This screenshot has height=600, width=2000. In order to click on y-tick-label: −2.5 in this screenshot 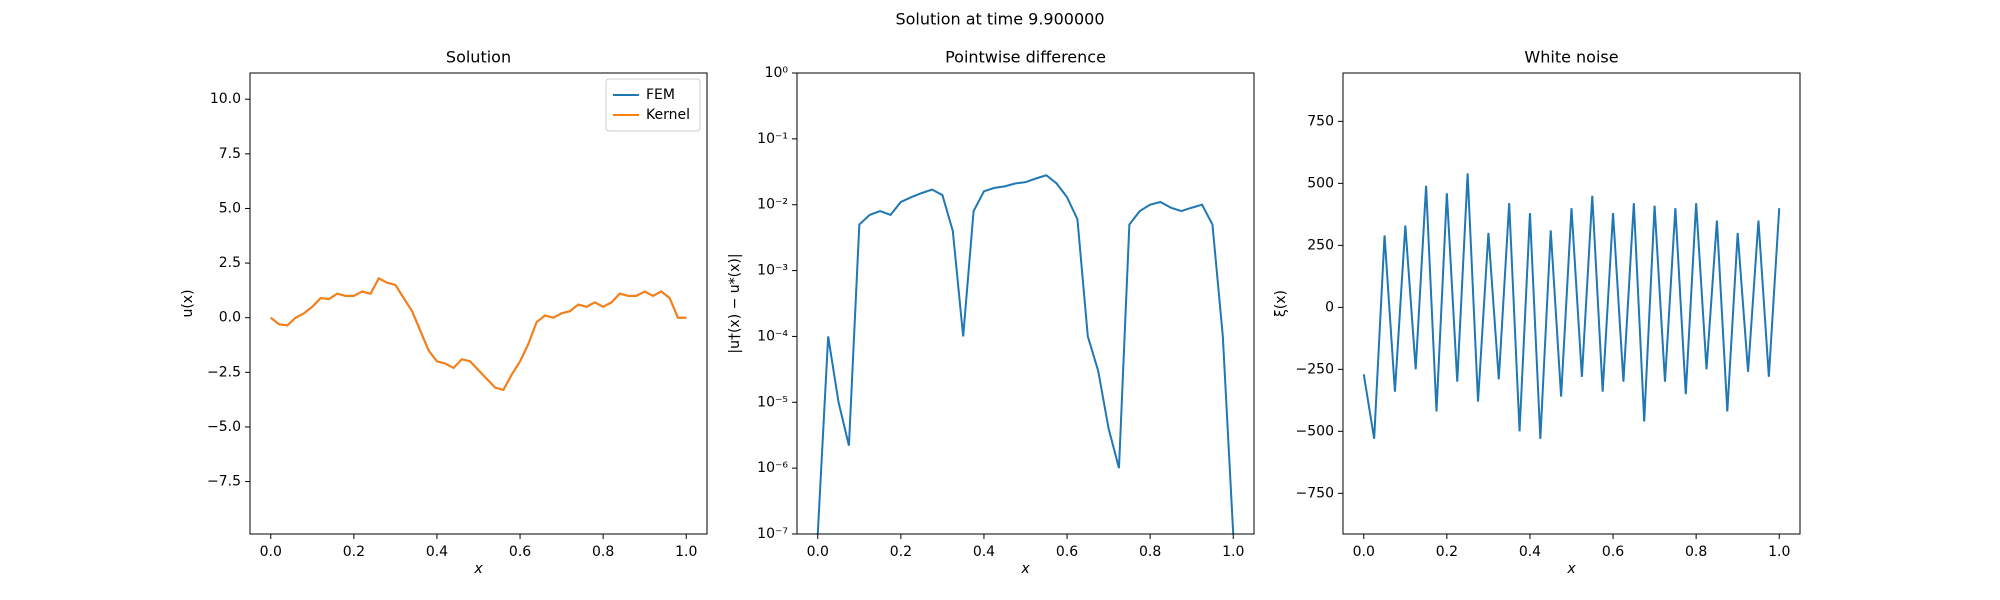, I will do `click(224, 372)`.